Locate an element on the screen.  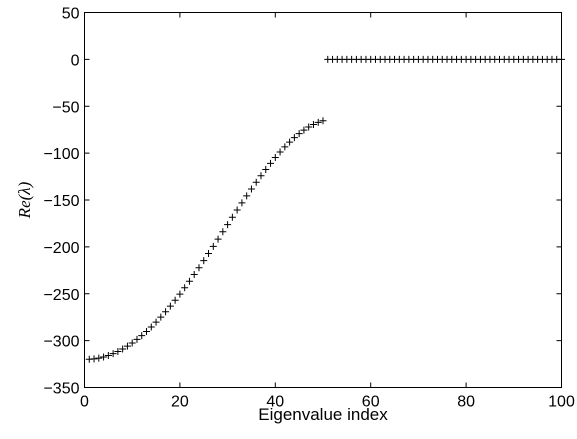
x-axis-label: Eigenvalue index is located at coordinates (323, 414).